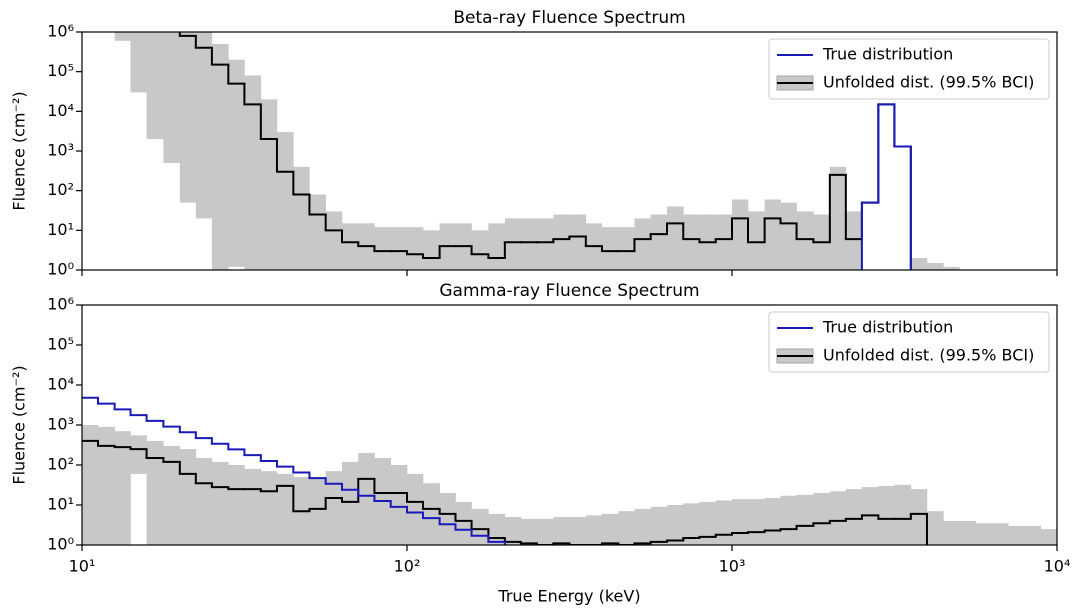 The height and width of the screenshot is (616, 1082). I want to click on x-tick-label: 10⁴, so click(1057, 566).